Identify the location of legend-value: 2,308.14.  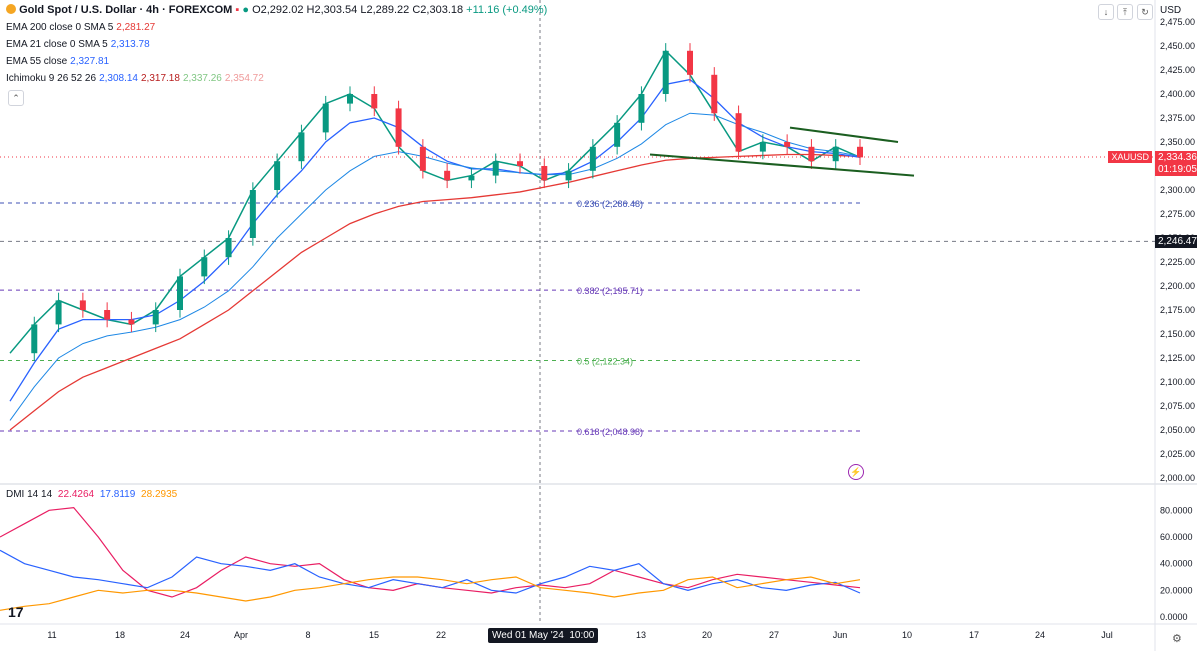
(118, 78).